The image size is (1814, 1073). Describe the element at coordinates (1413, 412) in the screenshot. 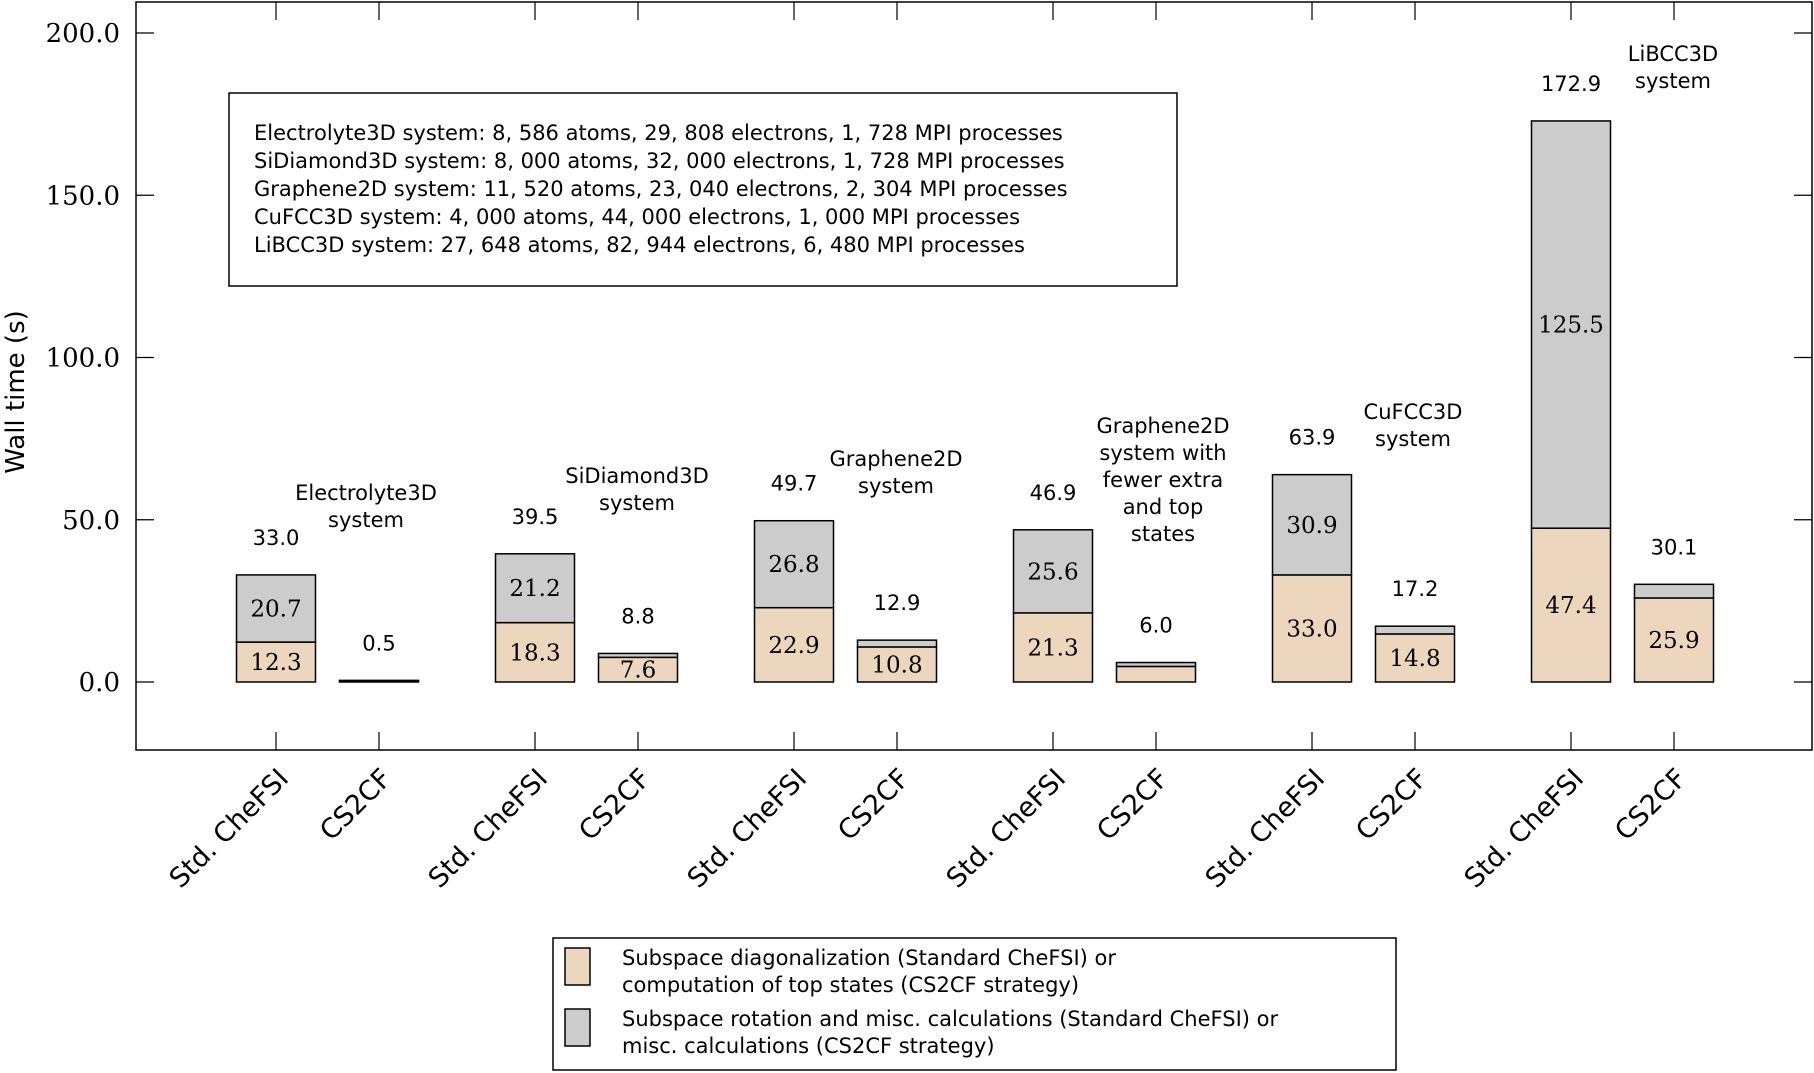

I see `group-label: CuFCC3D` at that location.